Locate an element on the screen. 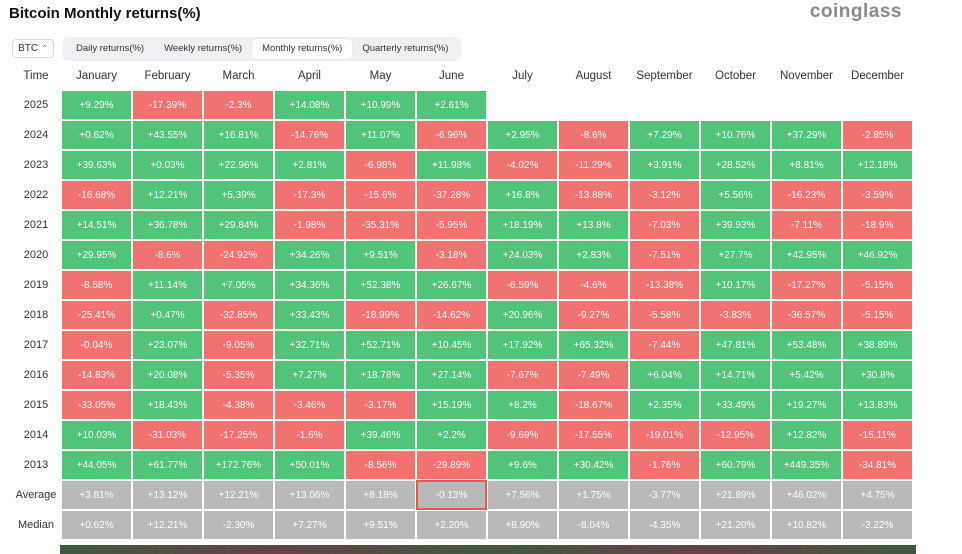  return-cell: -17.25% is located at coordinates (238, 435).